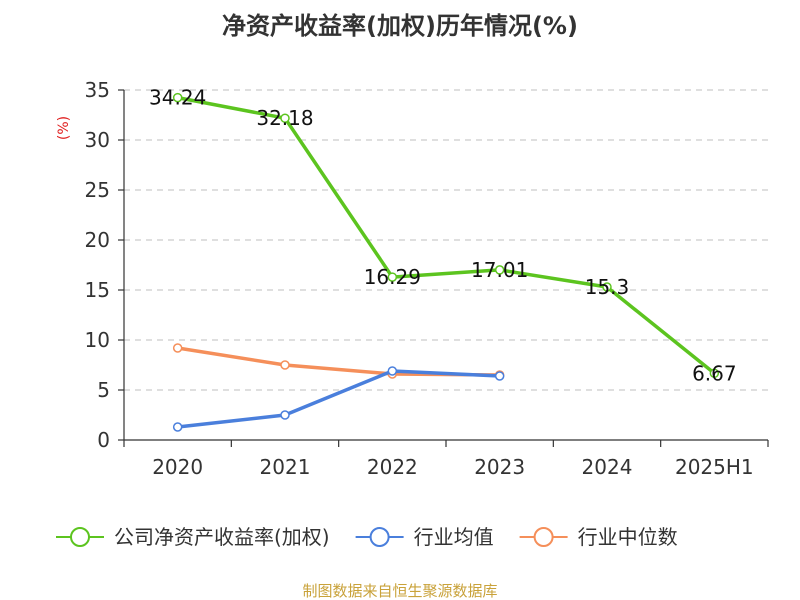 The height and width of the screenshot is (600, 800). Describe the element at coordinates (499, 467) in the screenshot. I see `x-tick-label: 2023` at that location.